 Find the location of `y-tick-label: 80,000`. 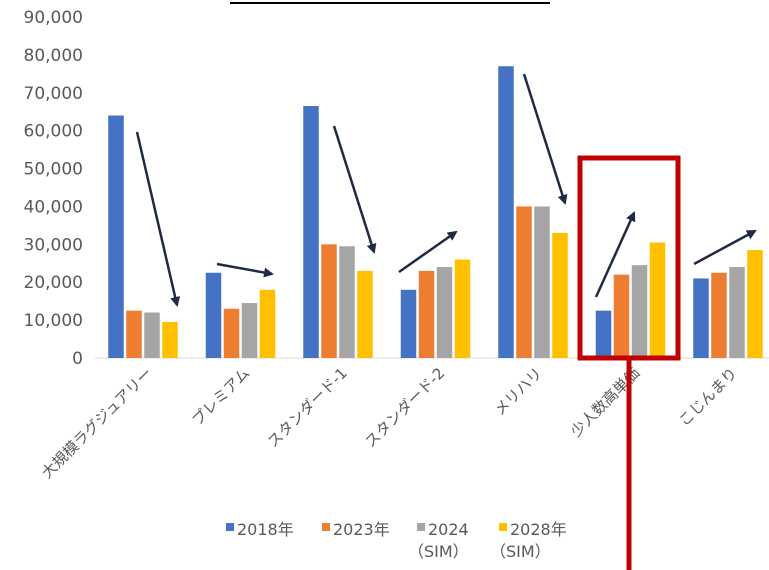

y-tick-label: 80,000 is located at coordinates (53, 56).